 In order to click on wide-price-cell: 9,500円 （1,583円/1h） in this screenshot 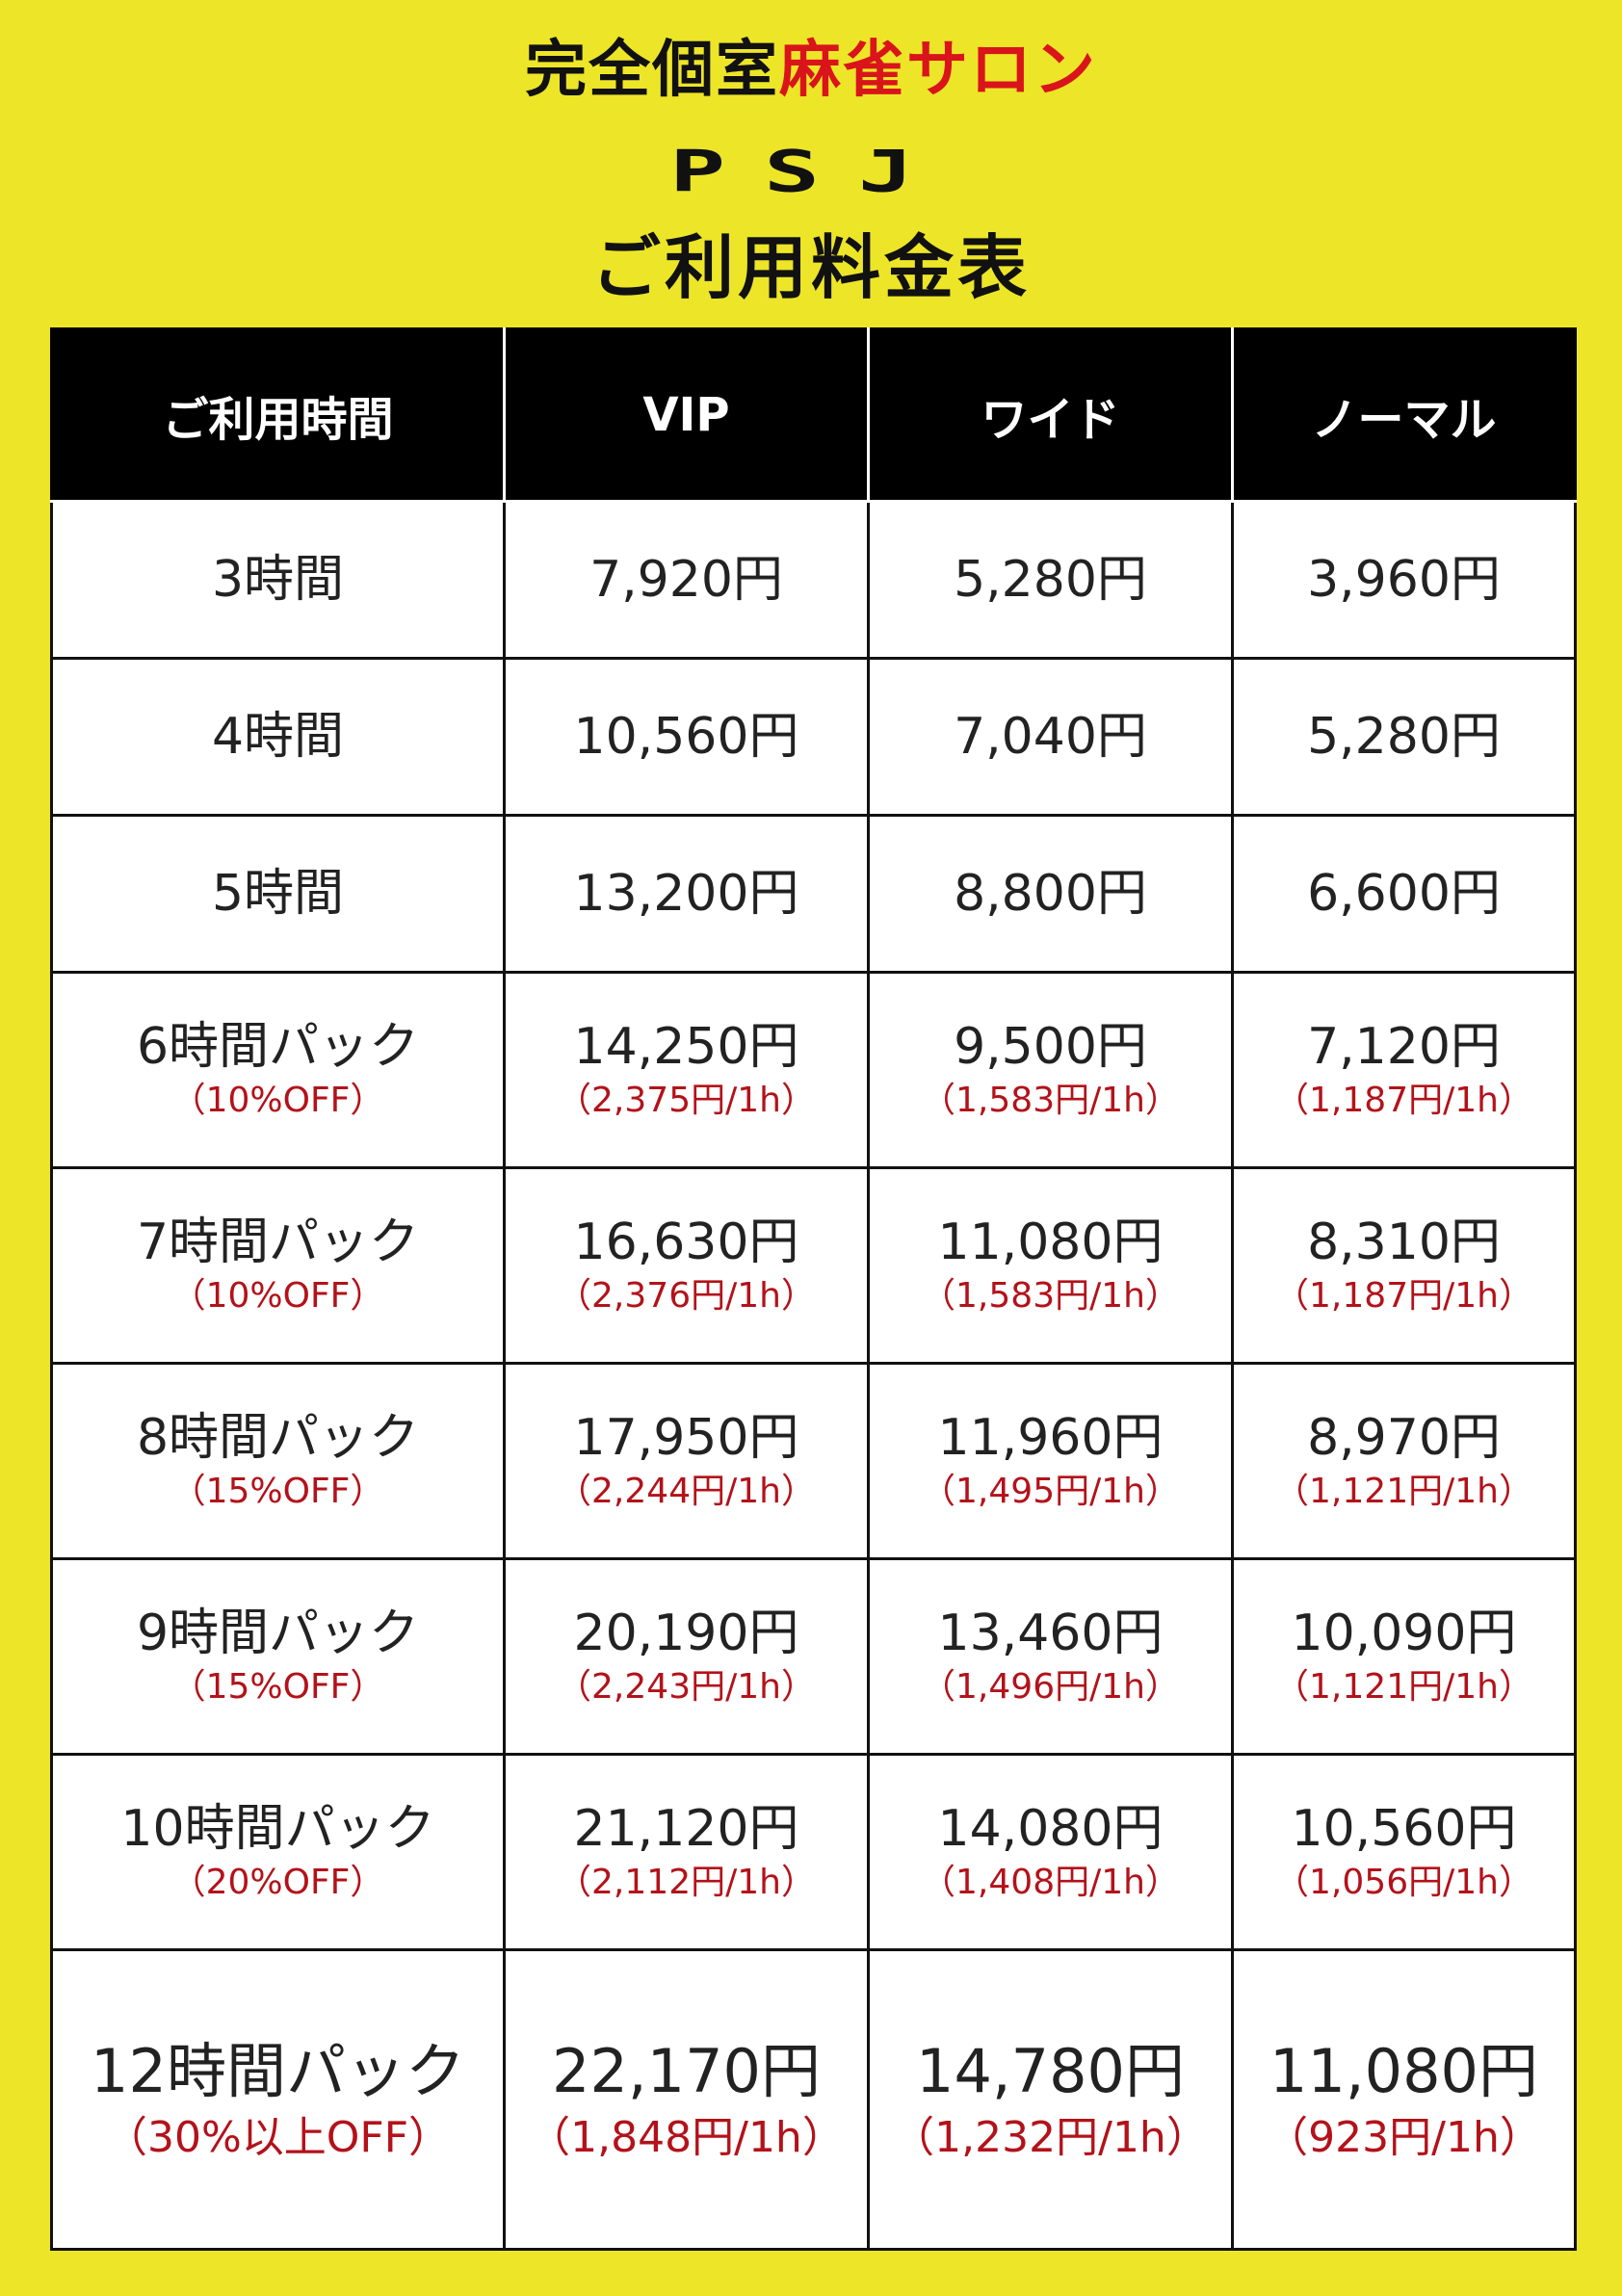, I will do `click(1050, 1070)`.